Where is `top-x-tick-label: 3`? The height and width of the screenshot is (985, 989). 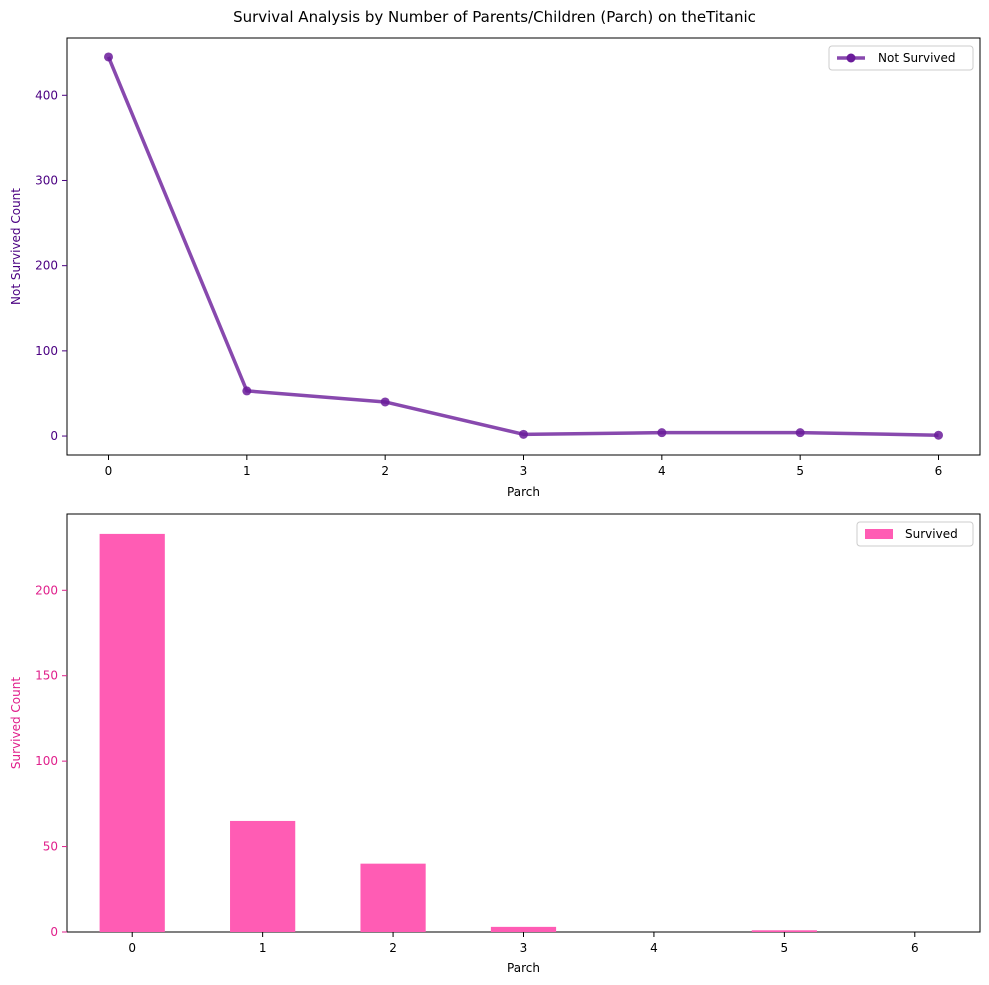
top-x-tick-label: 3 is located at coordinates (524, 471).